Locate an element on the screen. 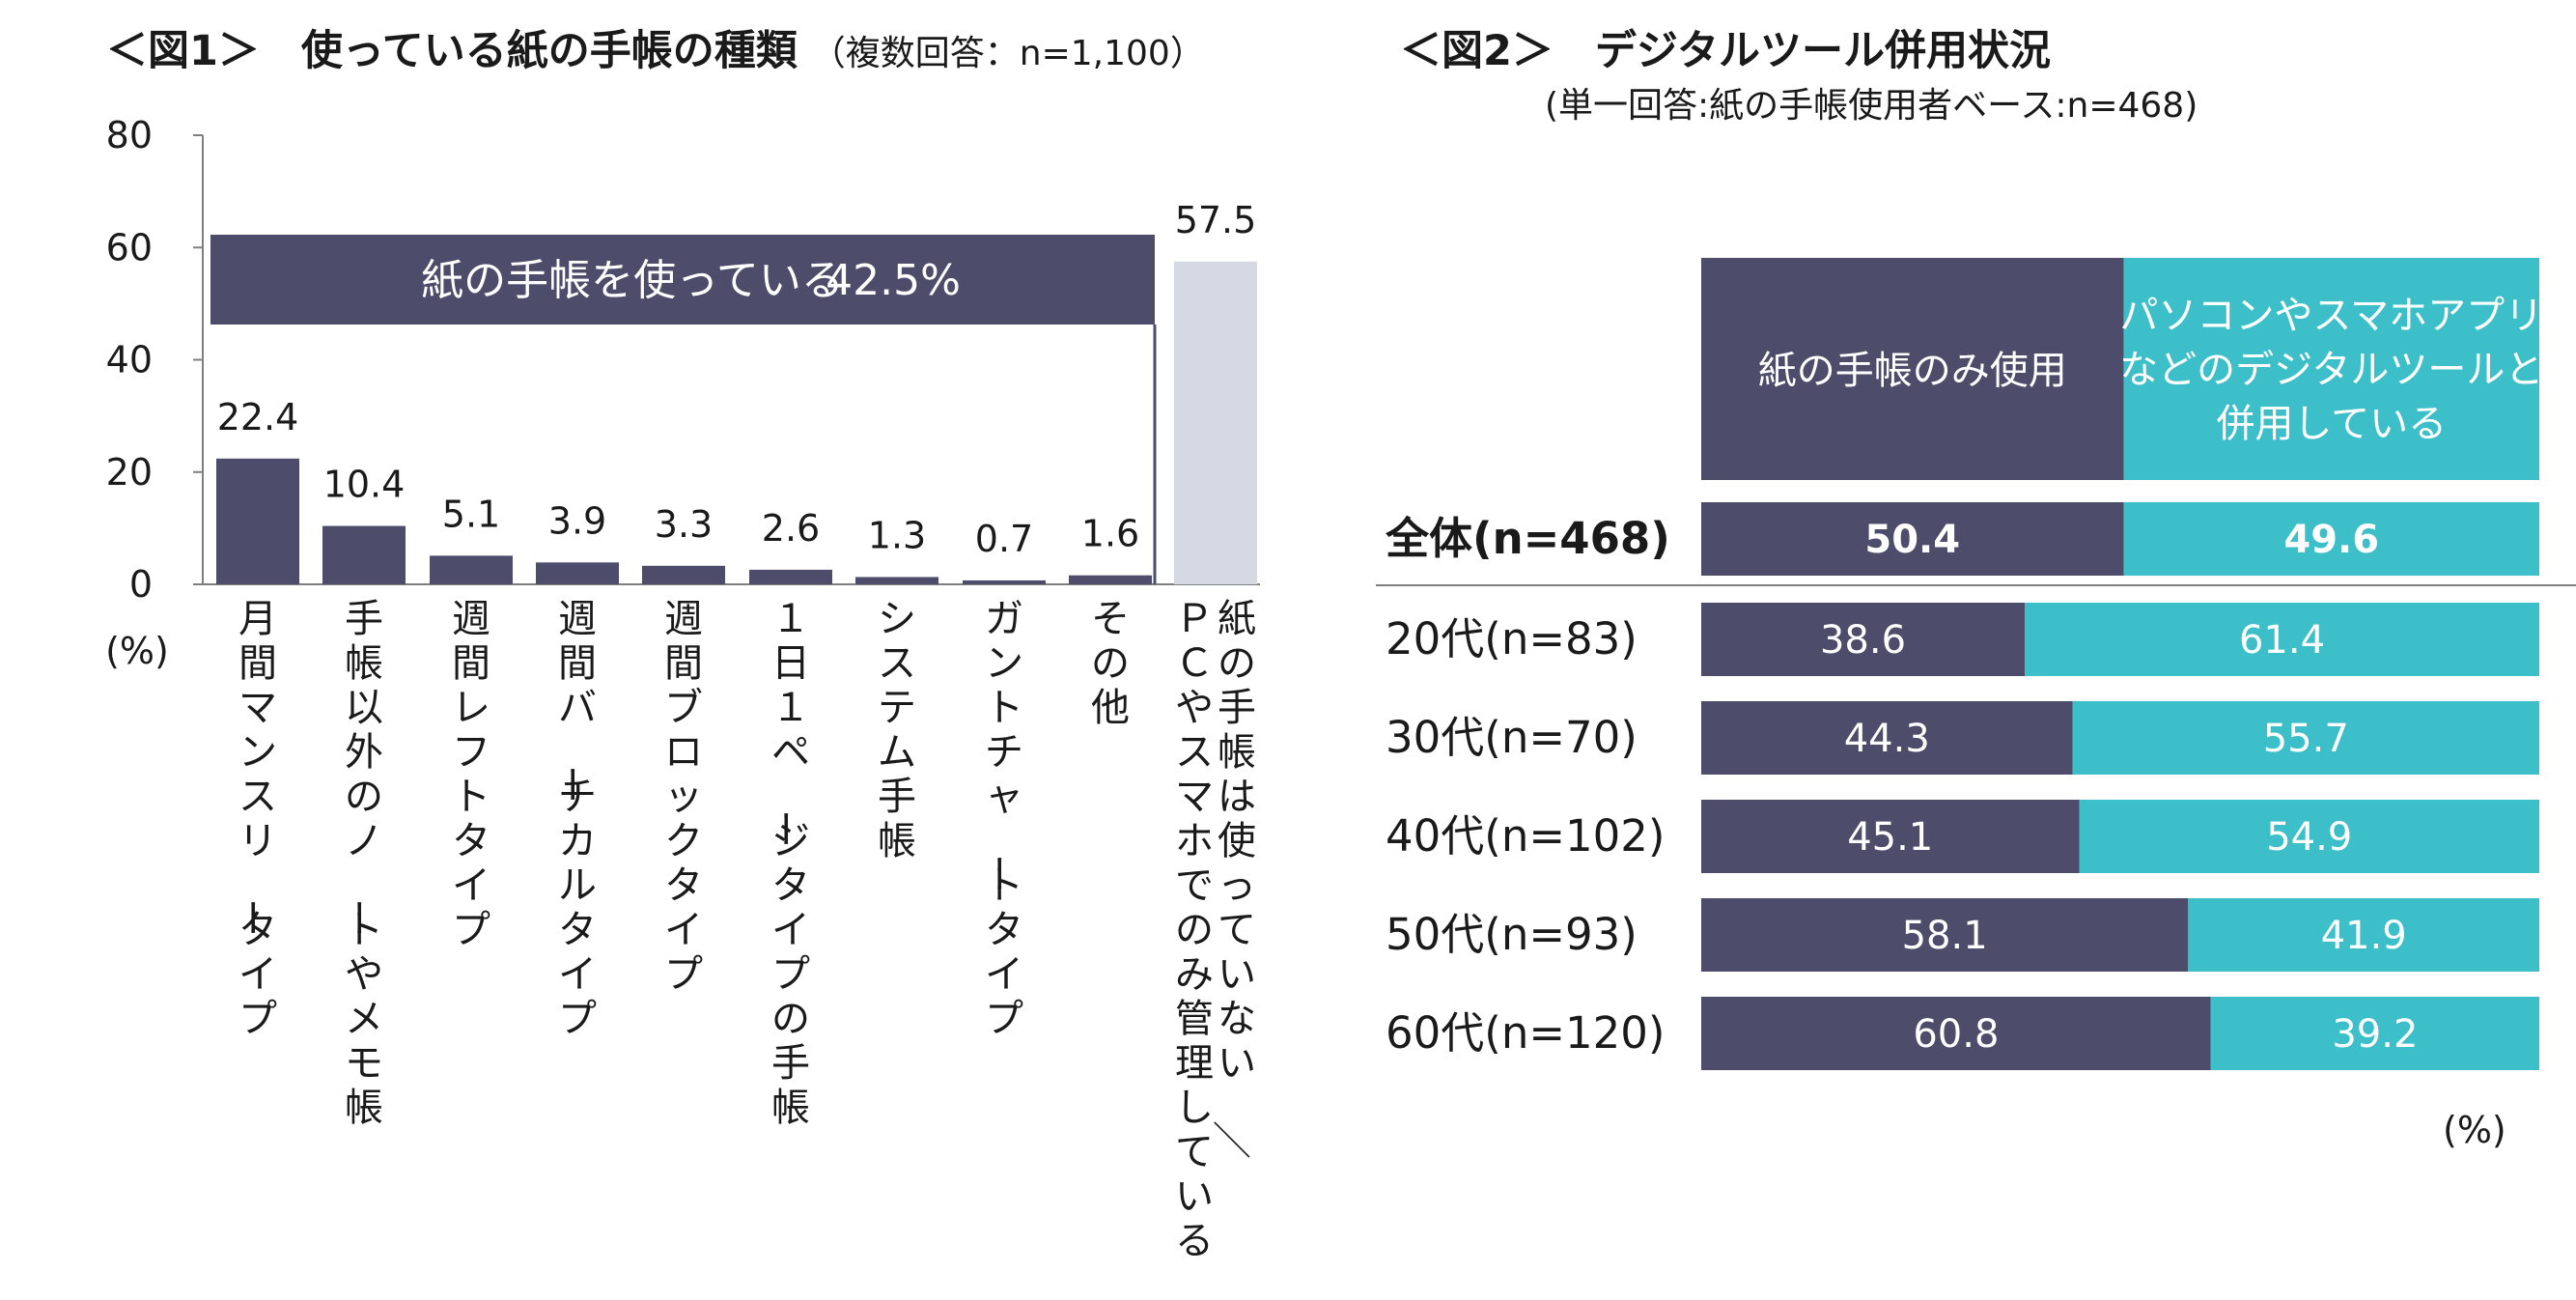 The image size is (2576, 1300). figure2-subtitle: (単一回答:紙の手帳使用者ベース:n=468) is located at coordinates (1872, 106).